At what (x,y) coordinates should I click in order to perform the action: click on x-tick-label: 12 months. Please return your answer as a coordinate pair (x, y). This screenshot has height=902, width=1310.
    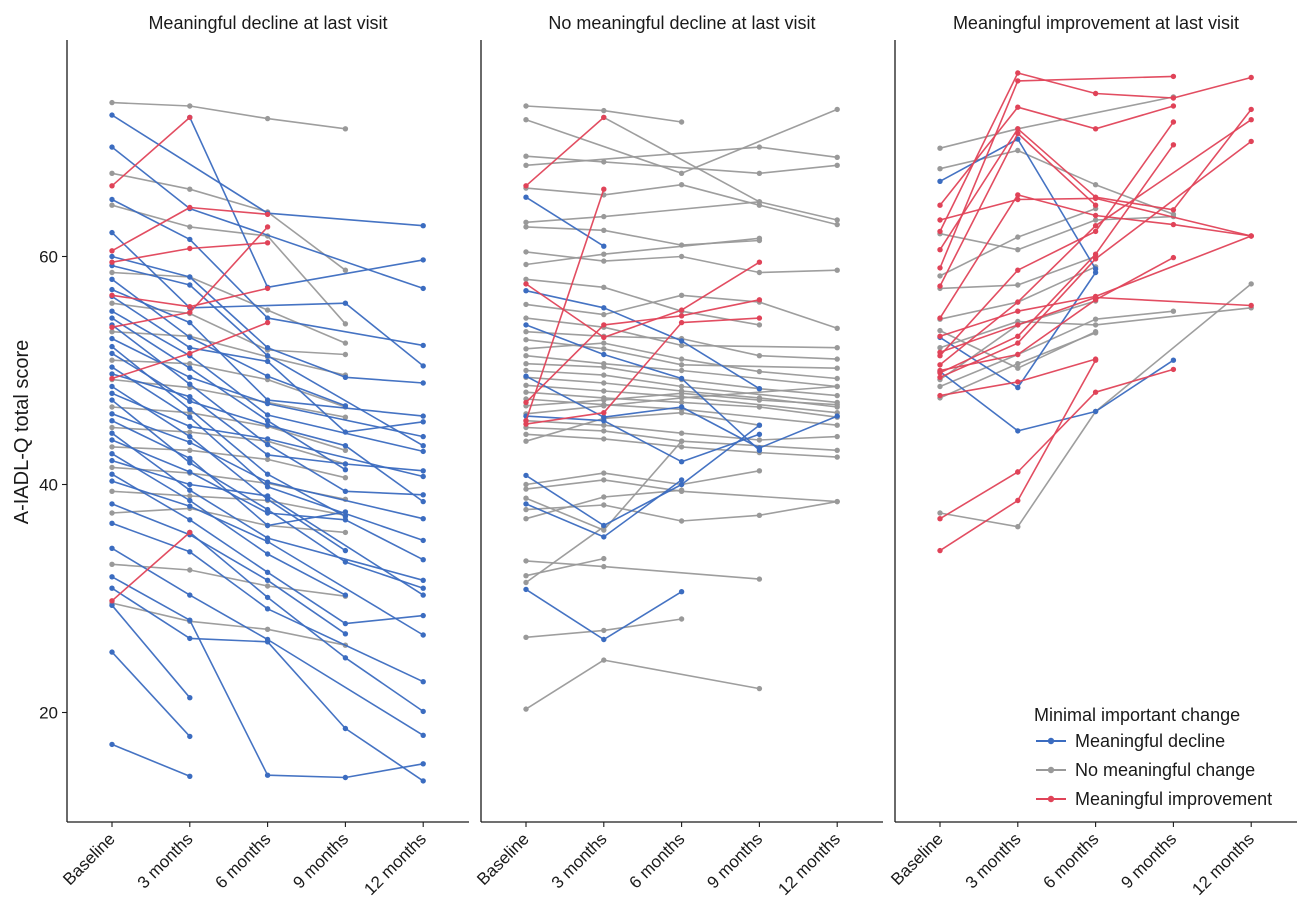
    Looking at the image, I should click on (395, 864).